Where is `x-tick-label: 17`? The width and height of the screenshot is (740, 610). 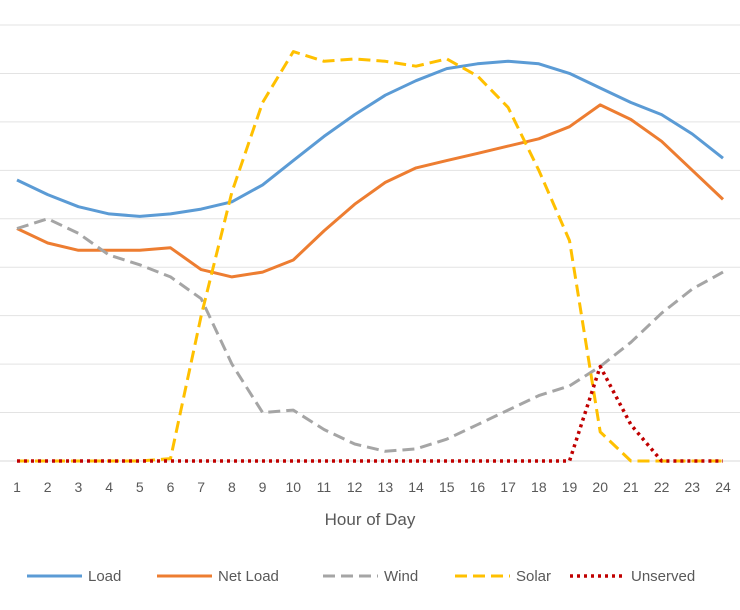
x-tick-label: 17 is located at coordinates (508, 487).